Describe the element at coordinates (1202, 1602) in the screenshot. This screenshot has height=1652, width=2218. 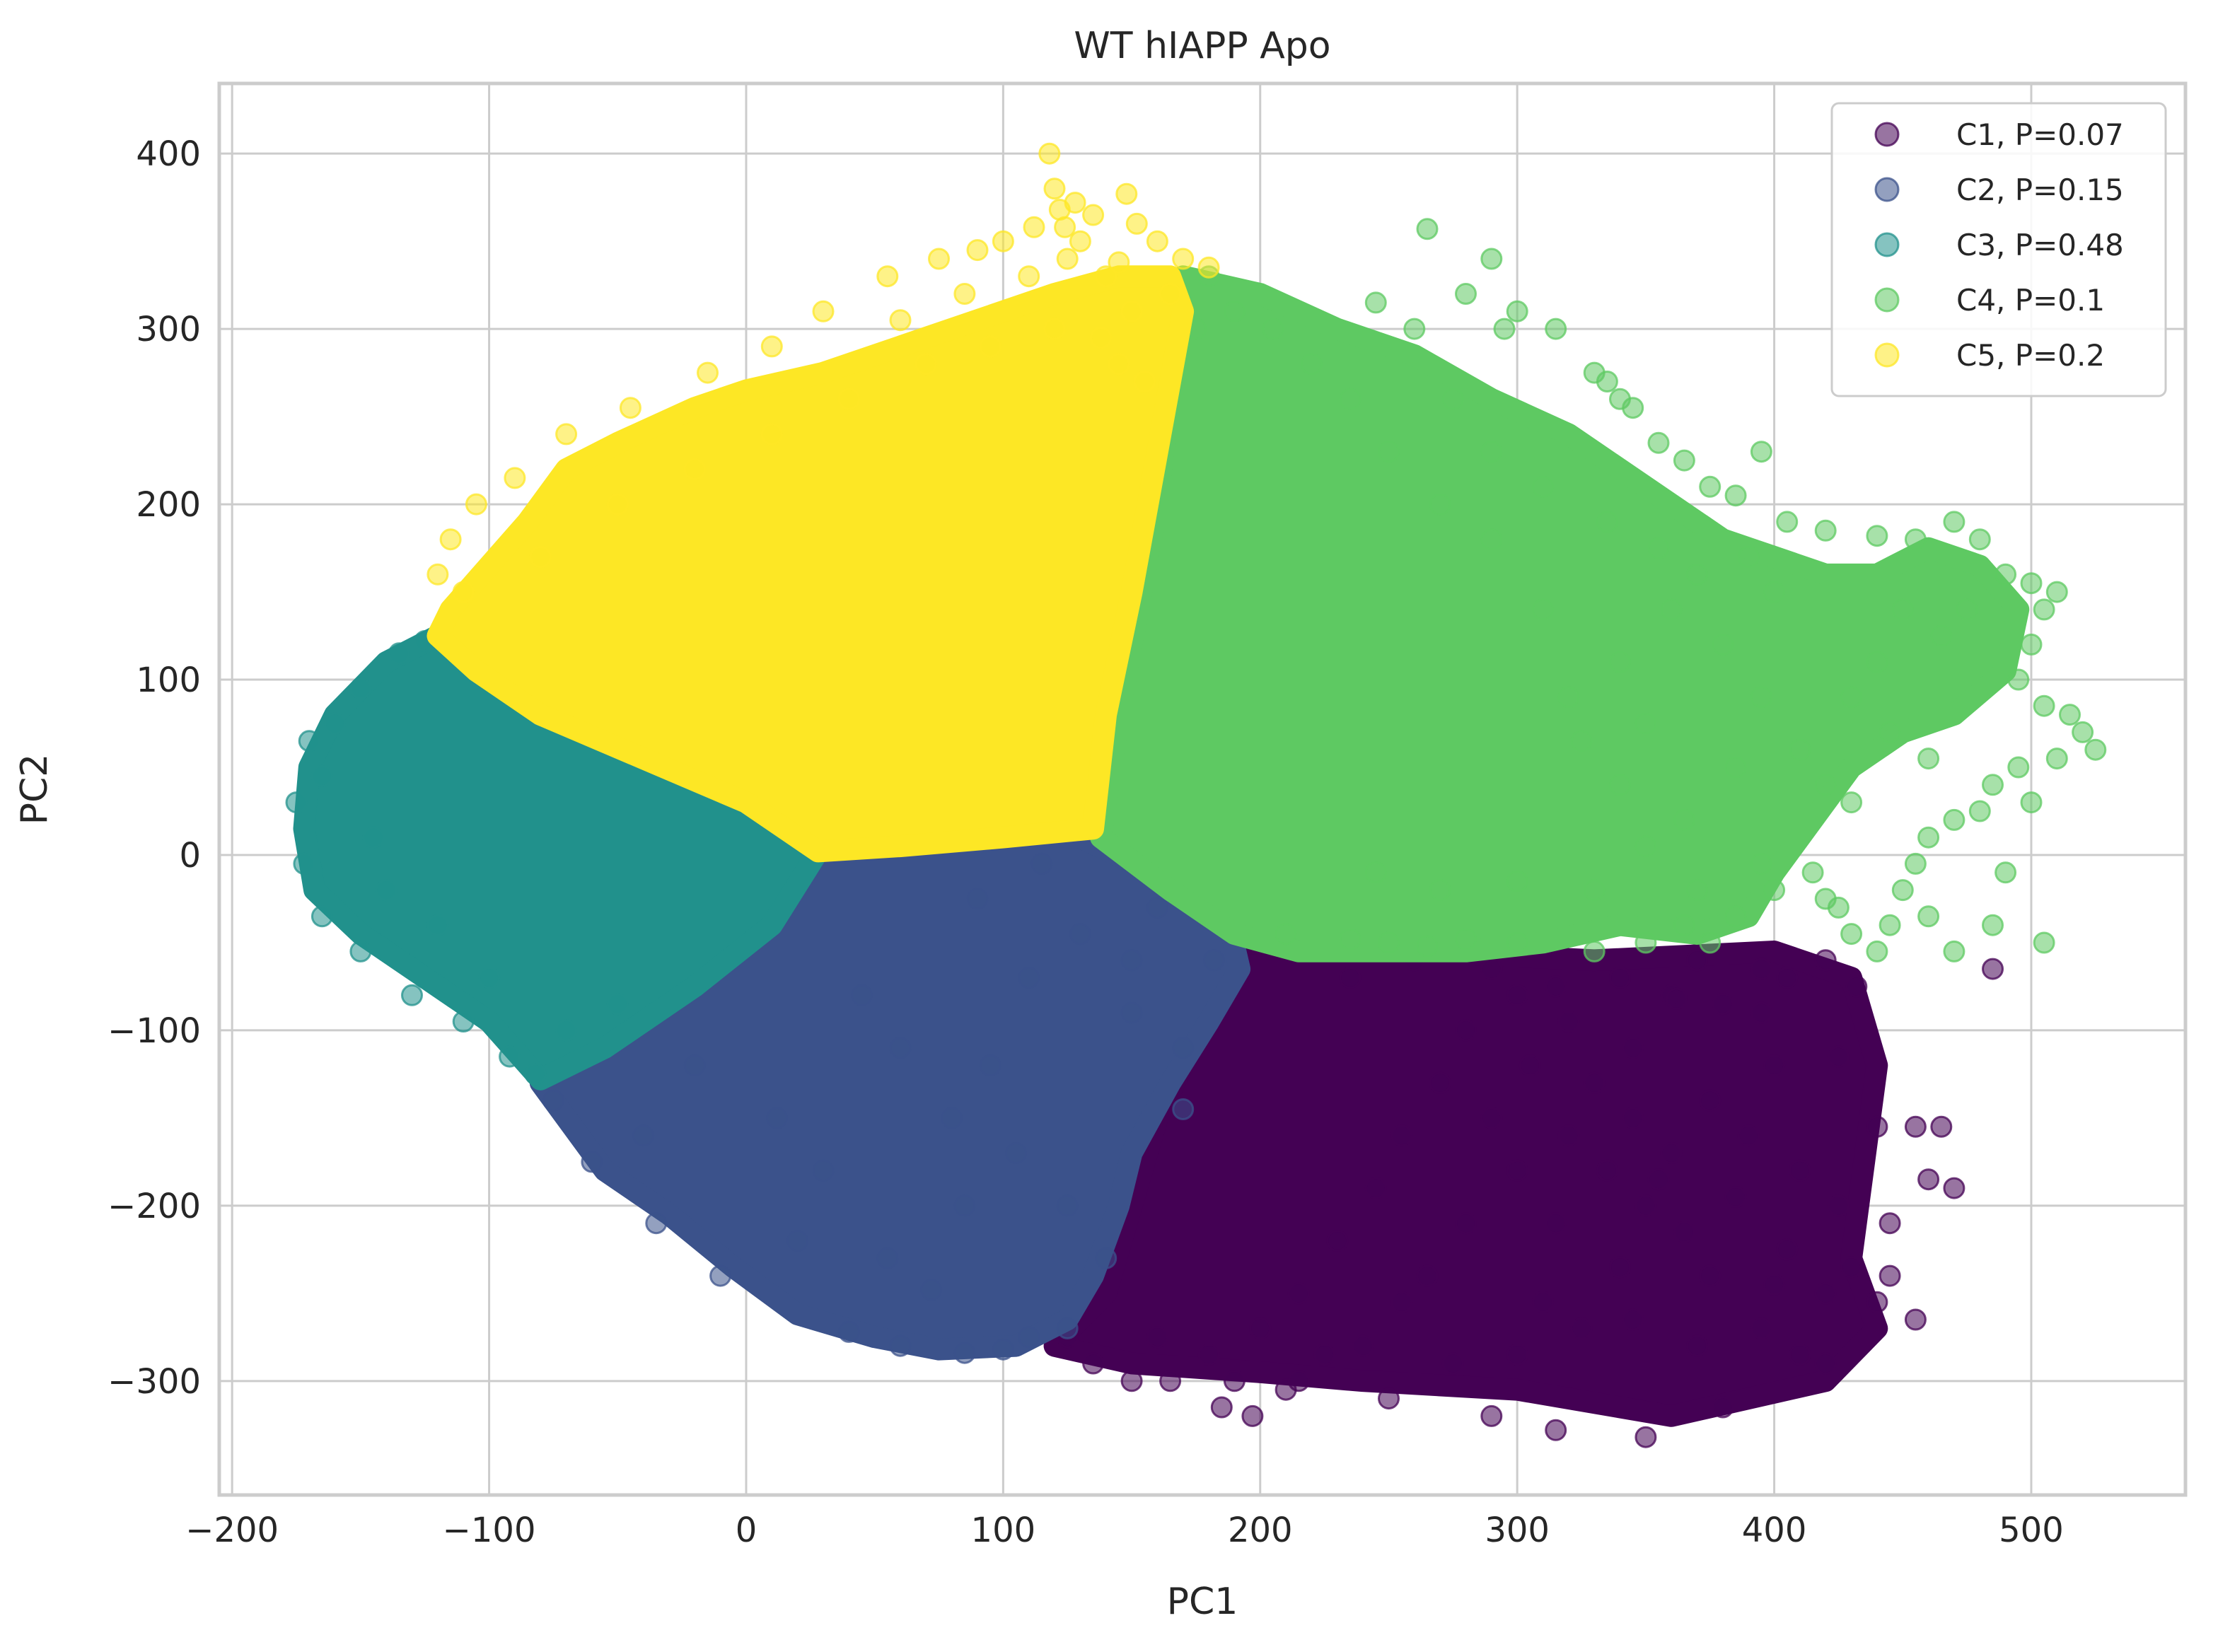
I see `x-axis-label: PC1` at that location.